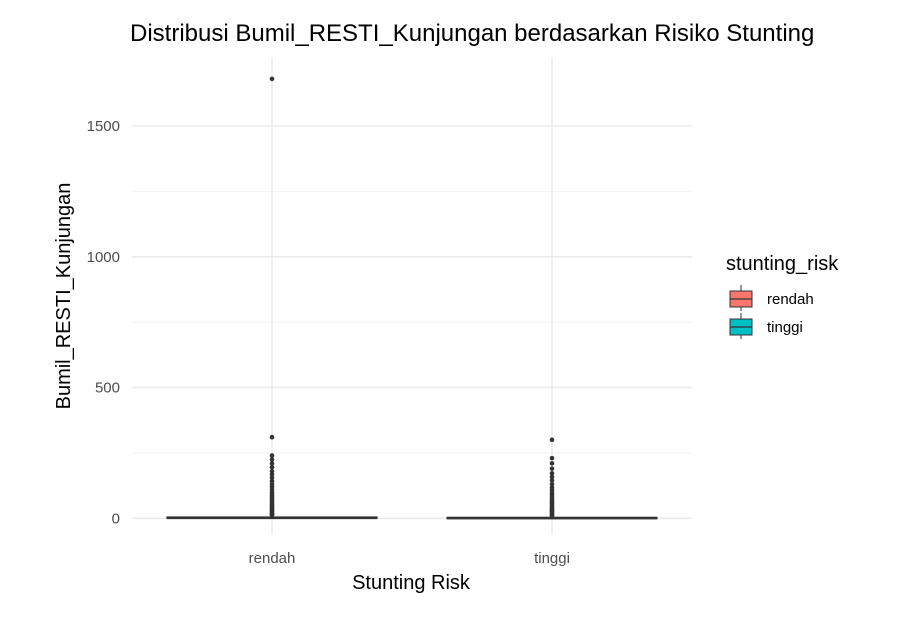 The width and height of the screenshot is (897, 619). I want to click on legend: stunting_risk rendah tinggi, so click(782, 296).